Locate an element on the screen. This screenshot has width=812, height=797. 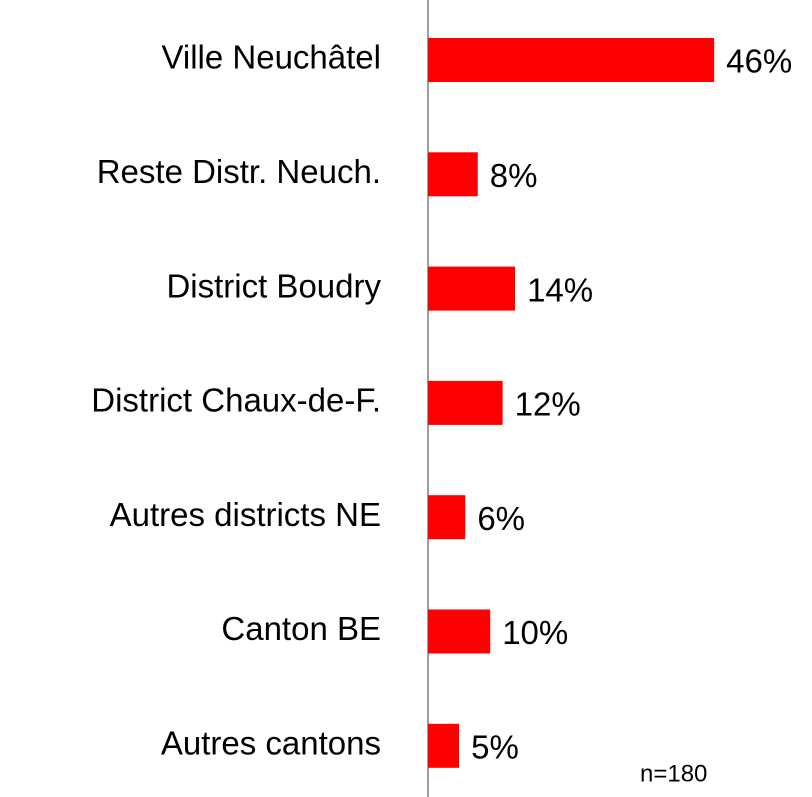
value-label: 6% is located at coordinates (501, 518).